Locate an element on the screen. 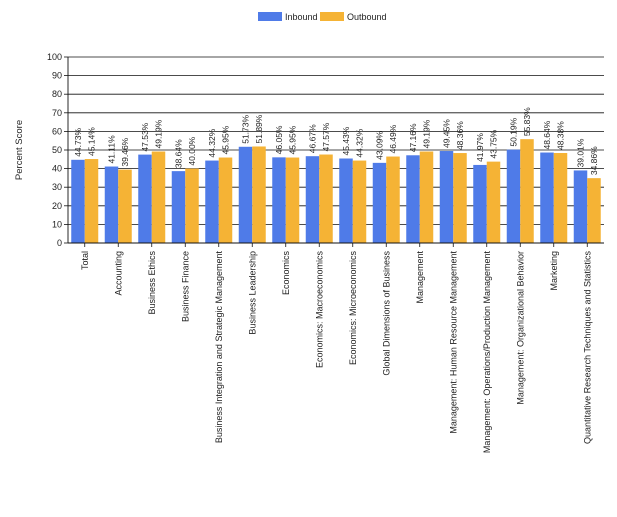  legend-label-inbound: Inbound is located at coordinates (301, 17).